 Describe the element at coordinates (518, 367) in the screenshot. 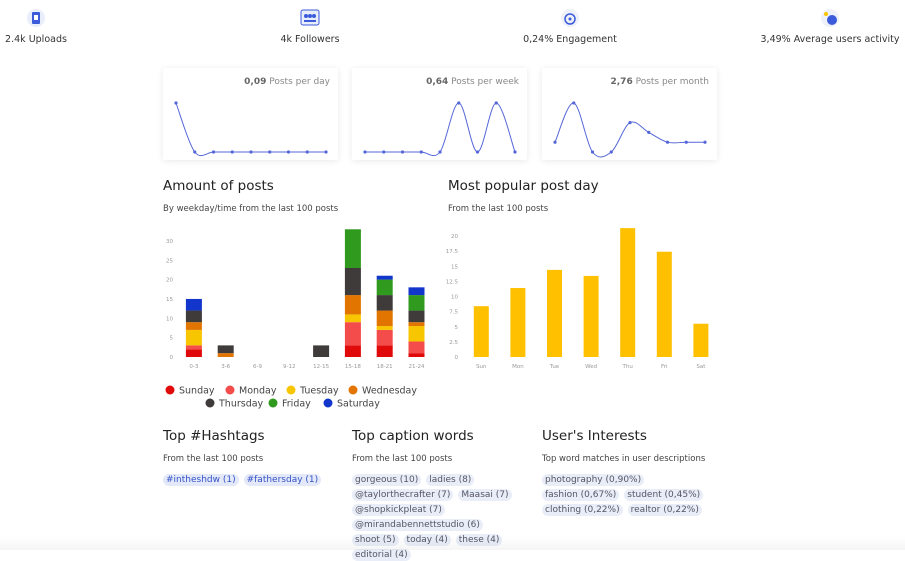

I see `x-tick-label: Mon` at that location.